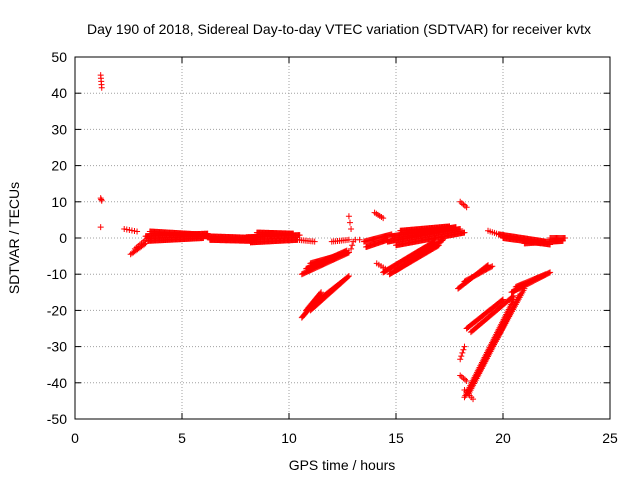  Describe the element at coordinates (610, 438) in the screenshot. I see `x-tick-label: 25` at that location.